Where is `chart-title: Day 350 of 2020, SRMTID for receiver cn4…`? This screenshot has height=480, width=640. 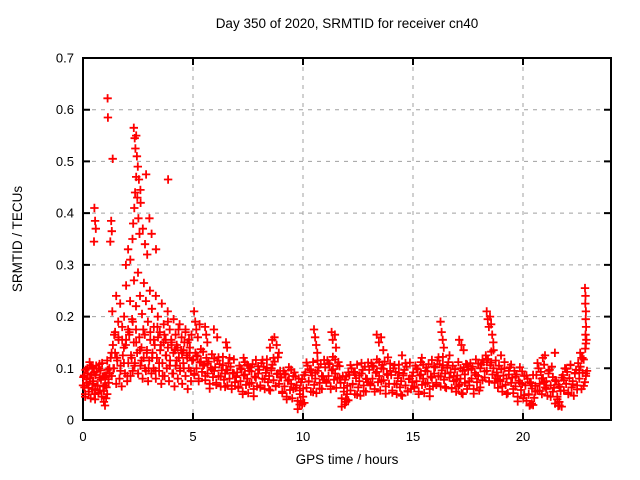
chart-title: Day 350 of 2020, SRMTID for receiver cn4… is located at coordinates (347, 23).